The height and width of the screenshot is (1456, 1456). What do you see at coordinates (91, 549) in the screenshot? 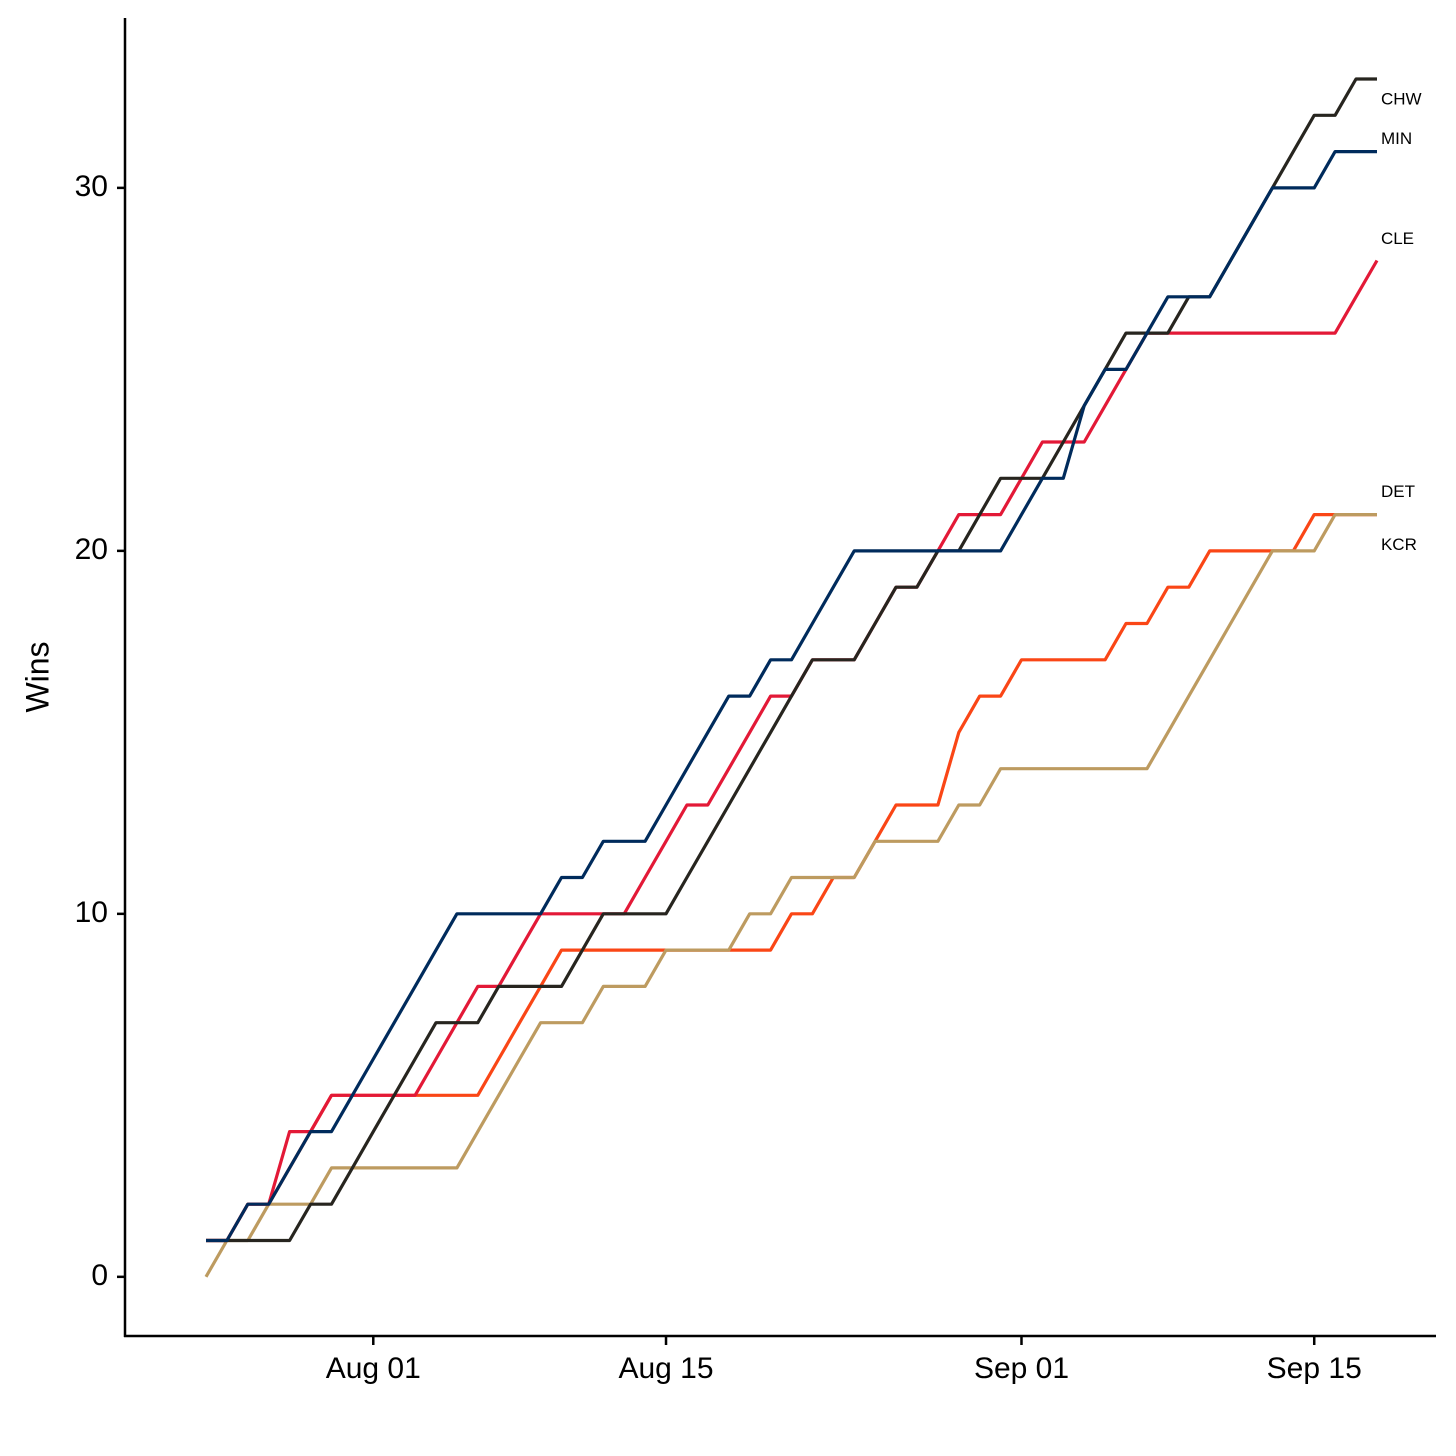
I see `y-tick-label: 20` at bounding box center [91, 549].